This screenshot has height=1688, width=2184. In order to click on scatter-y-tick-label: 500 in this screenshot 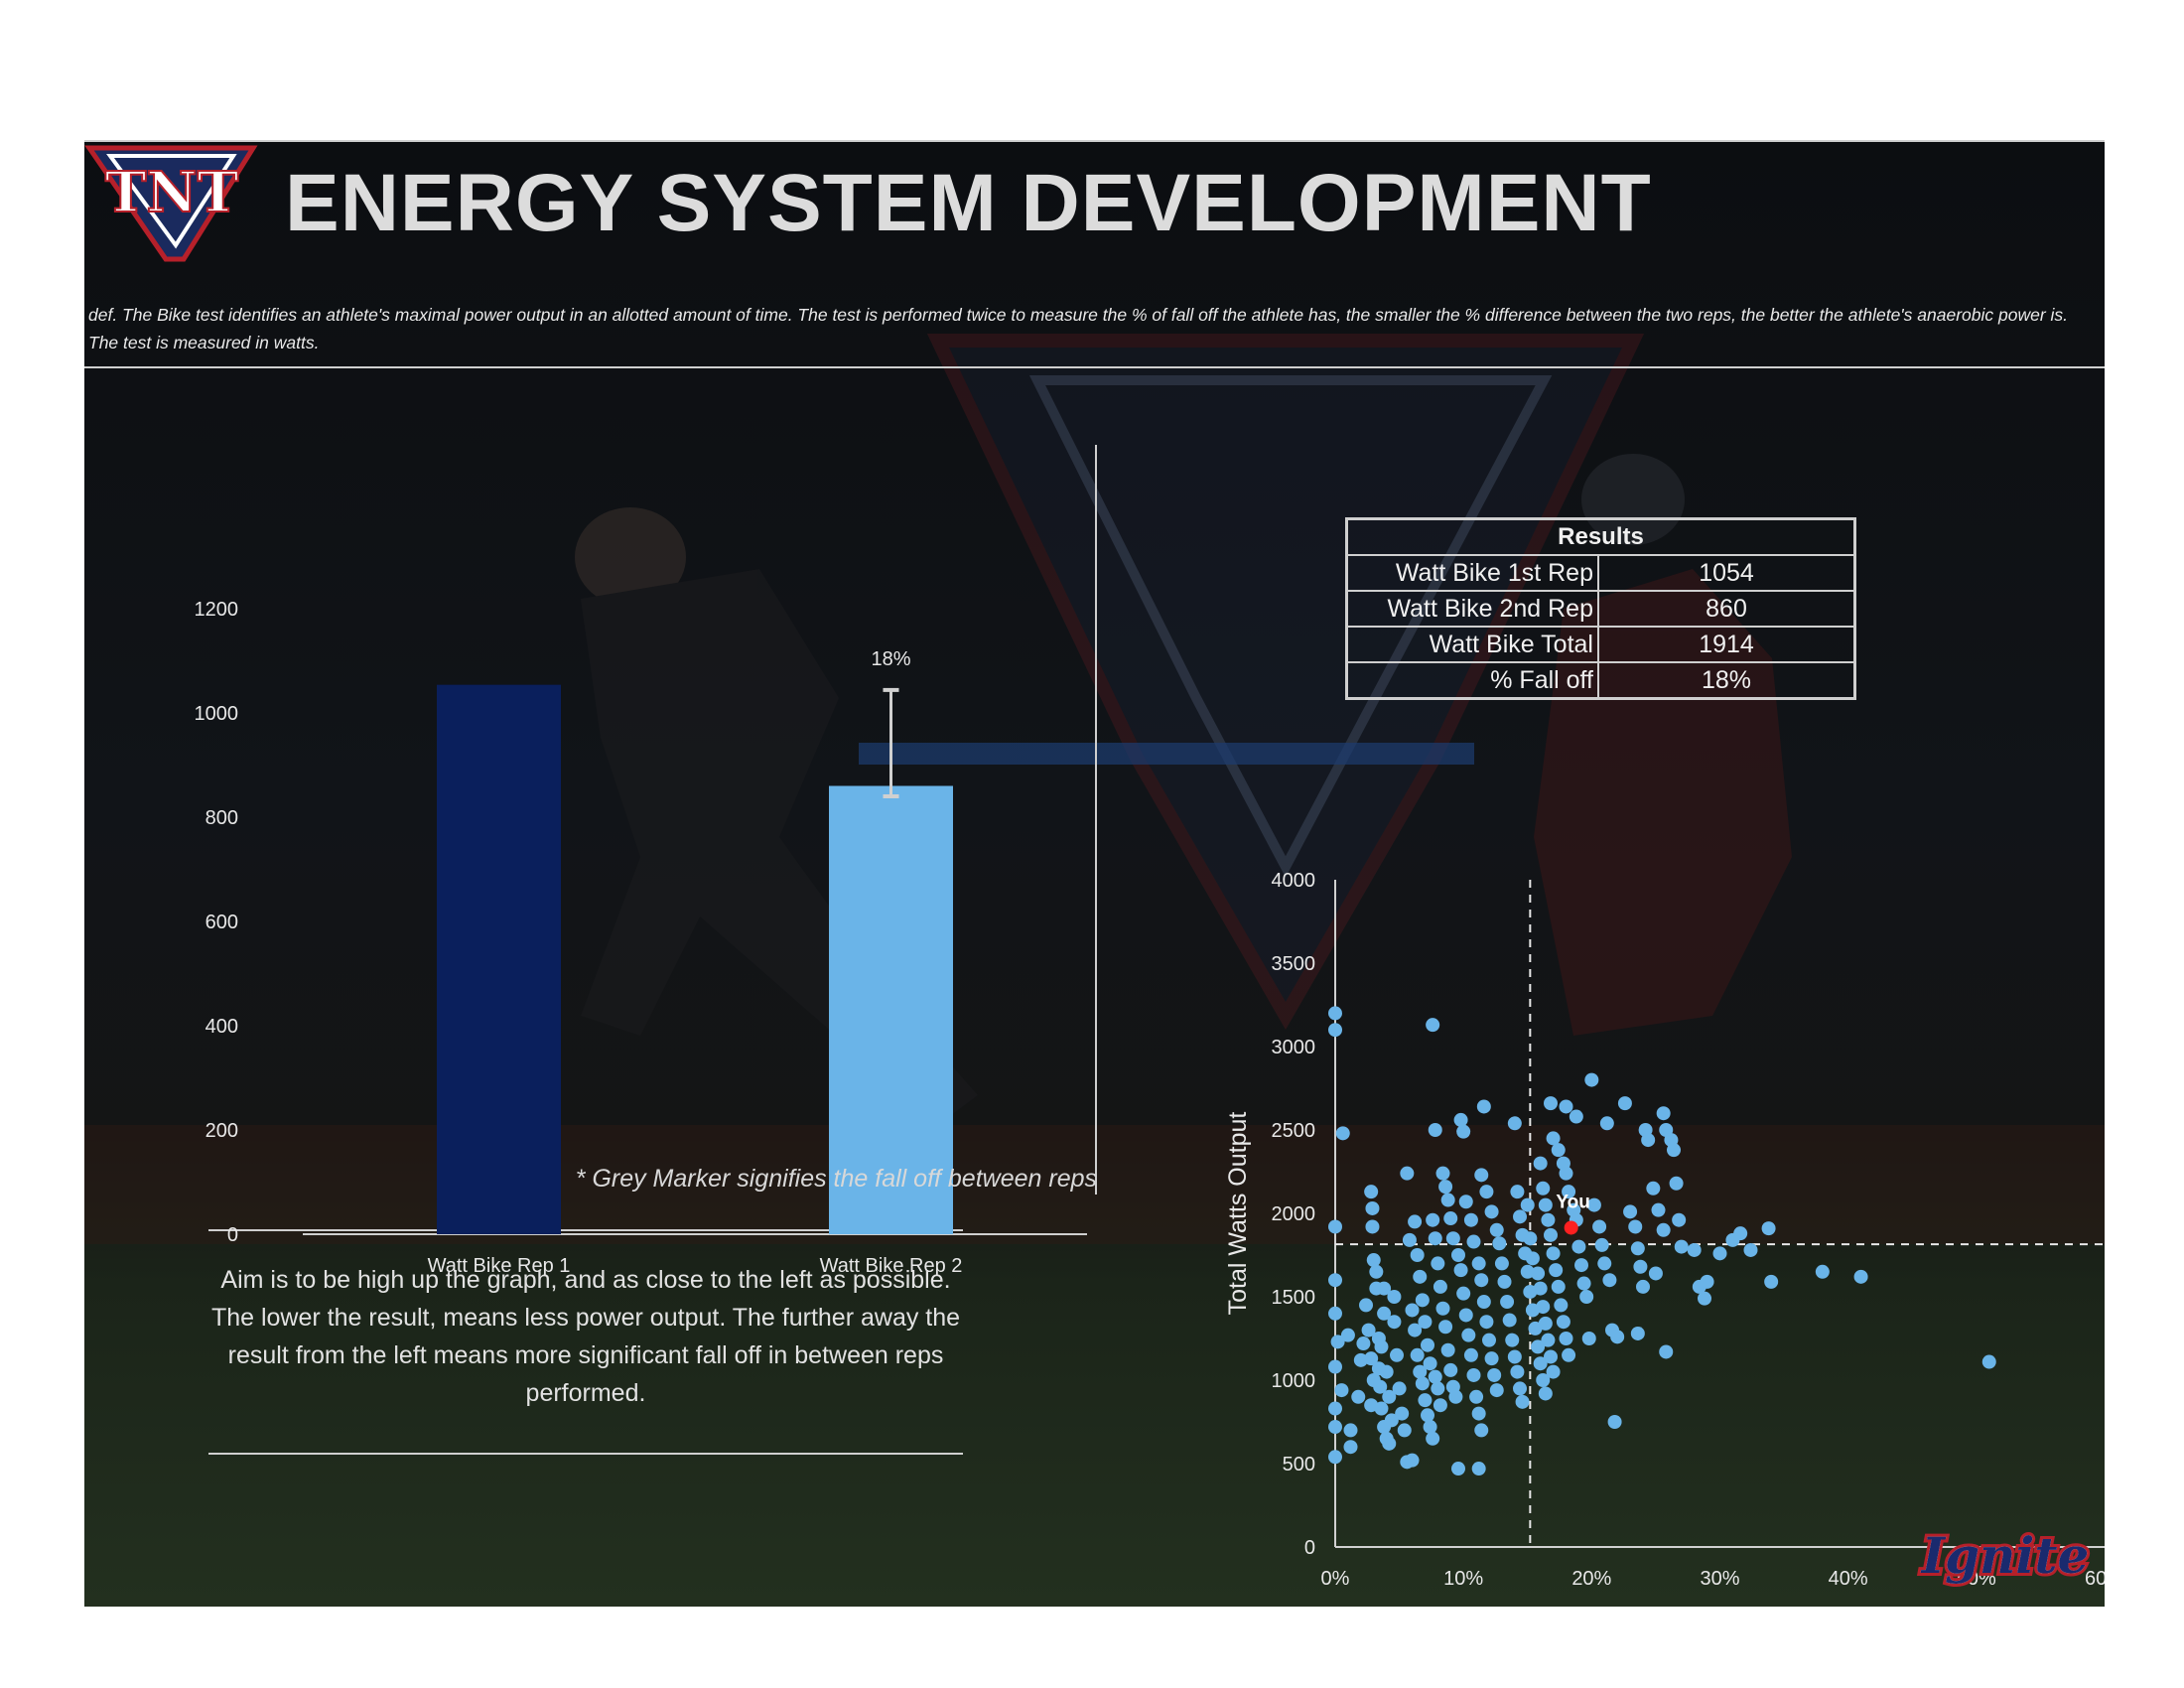, I will do `click(1299, 1465)`.